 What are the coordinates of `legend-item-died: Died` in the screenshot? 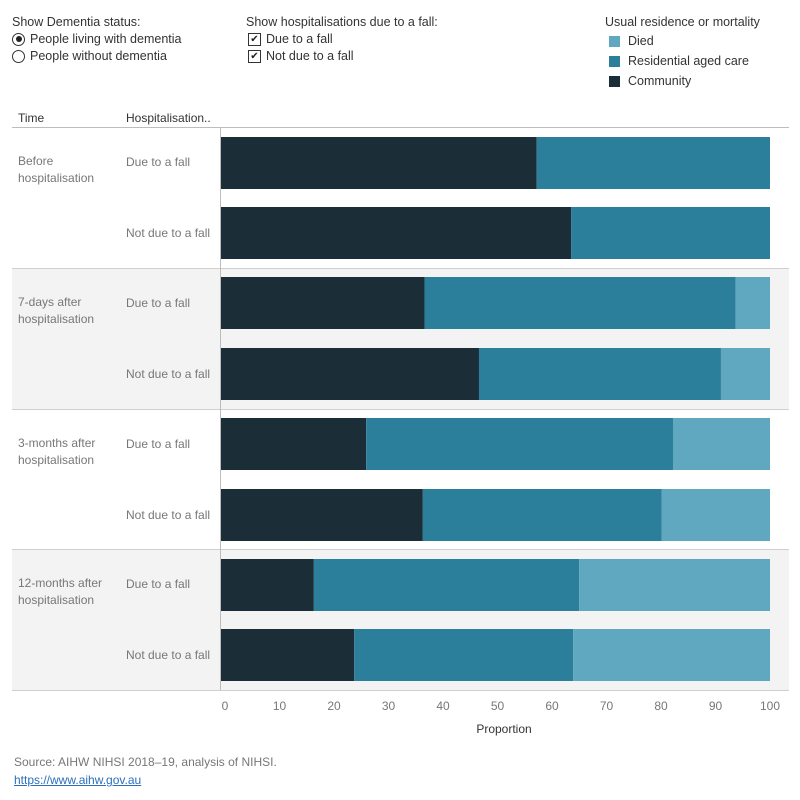 It's located at (631, 41).